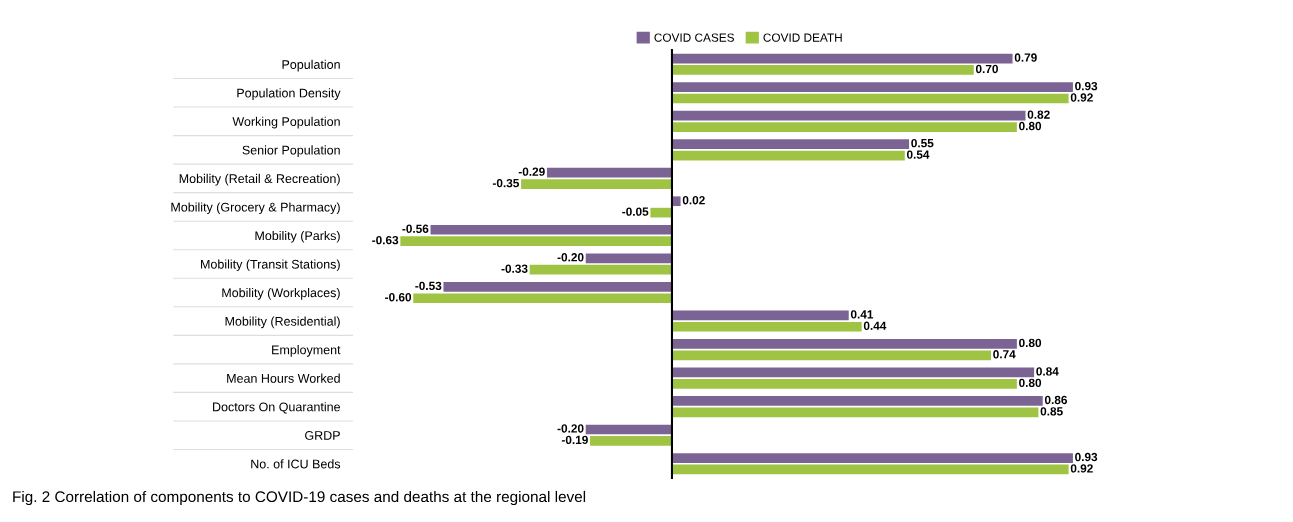 The width and height of the screenshot is (1293, 522). What do you see at coordinates (693, 200) in the screenshot?
I see `data-label: 0.02` at bounding box center [693, 200].